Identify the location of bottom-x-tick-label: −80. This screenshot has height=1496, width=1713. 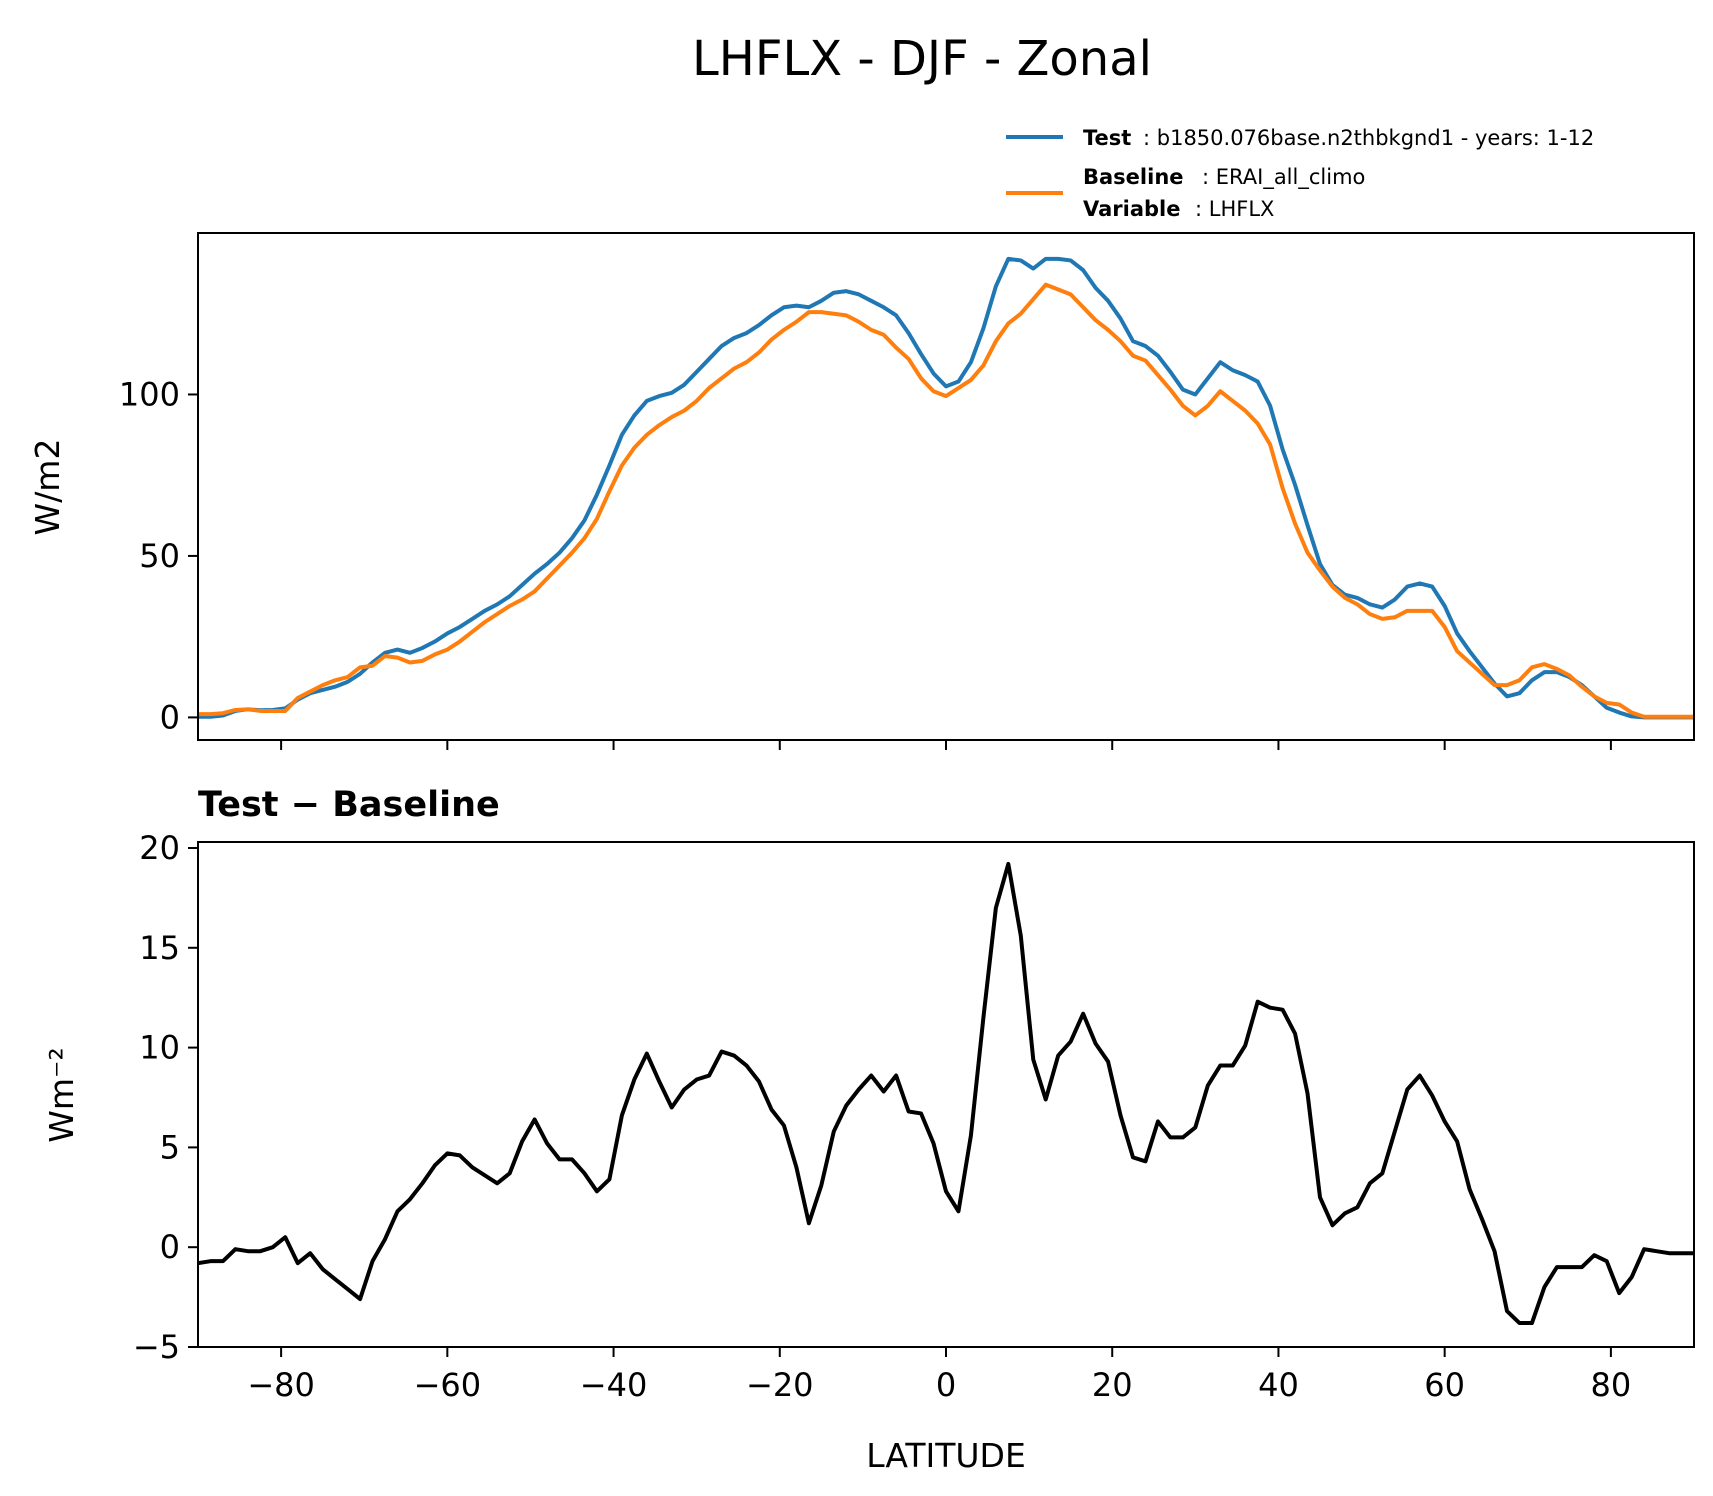
(281, 1385).